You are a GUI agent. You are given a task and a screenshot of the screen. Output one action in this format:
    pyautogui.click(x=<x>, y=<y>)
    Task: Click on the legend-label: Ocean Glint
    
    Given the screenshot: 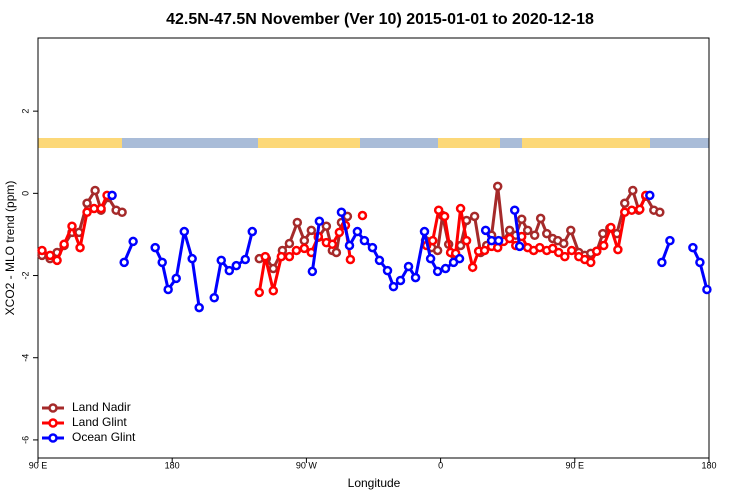 What is the action you would take?
    pyautogui.click(x=104, y=437)
    